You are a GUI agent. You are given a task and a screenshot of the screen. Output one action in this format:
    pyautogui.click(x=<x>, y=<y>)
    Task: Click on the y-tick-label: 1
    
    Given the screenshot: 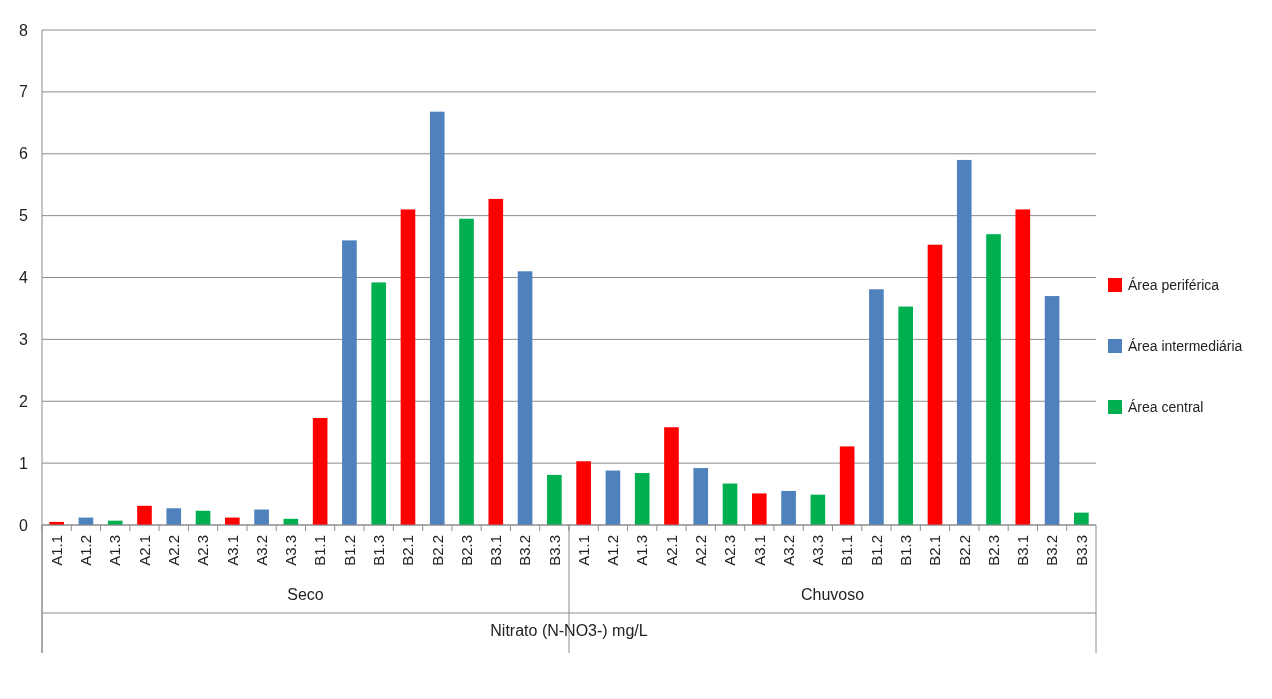 What is the action you would take?
    pyautogui.click(x=24, y=463)
    